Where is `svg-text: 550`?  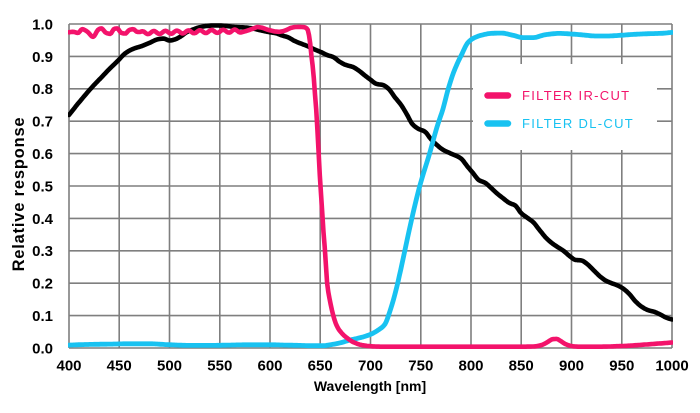
svg-text: 550 is located at coordinates (219, 366).